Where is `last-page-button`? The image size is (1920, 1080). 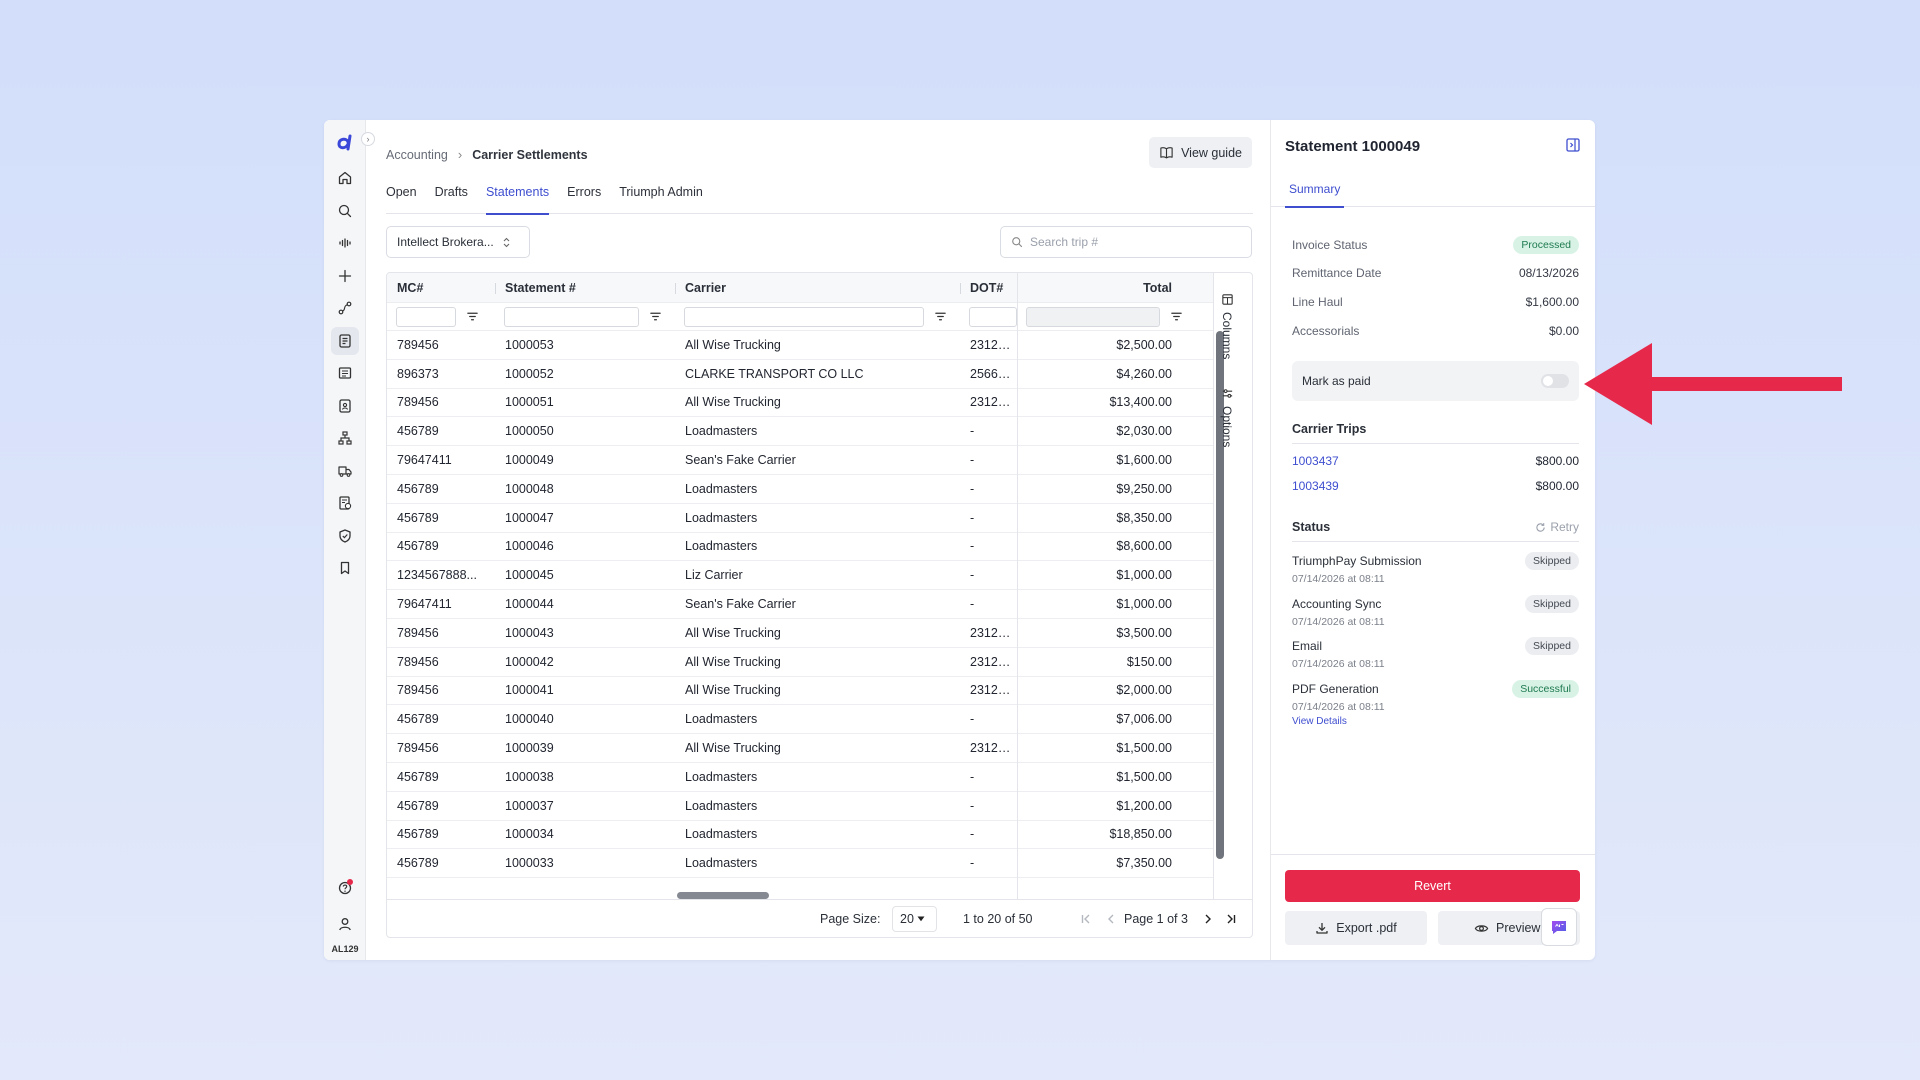 last-page-button is located at coordinates (1231, 919).